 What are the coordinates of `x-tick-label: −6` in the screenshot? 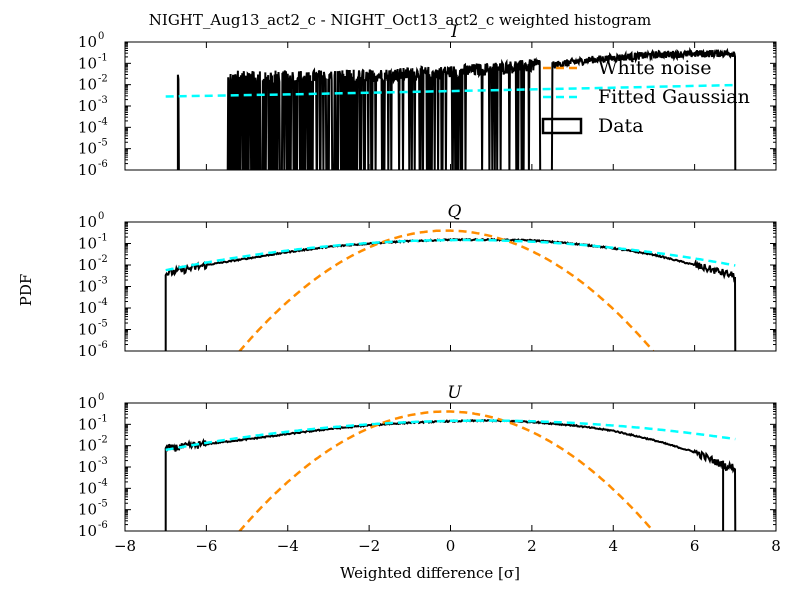 It's located at (206, 546).